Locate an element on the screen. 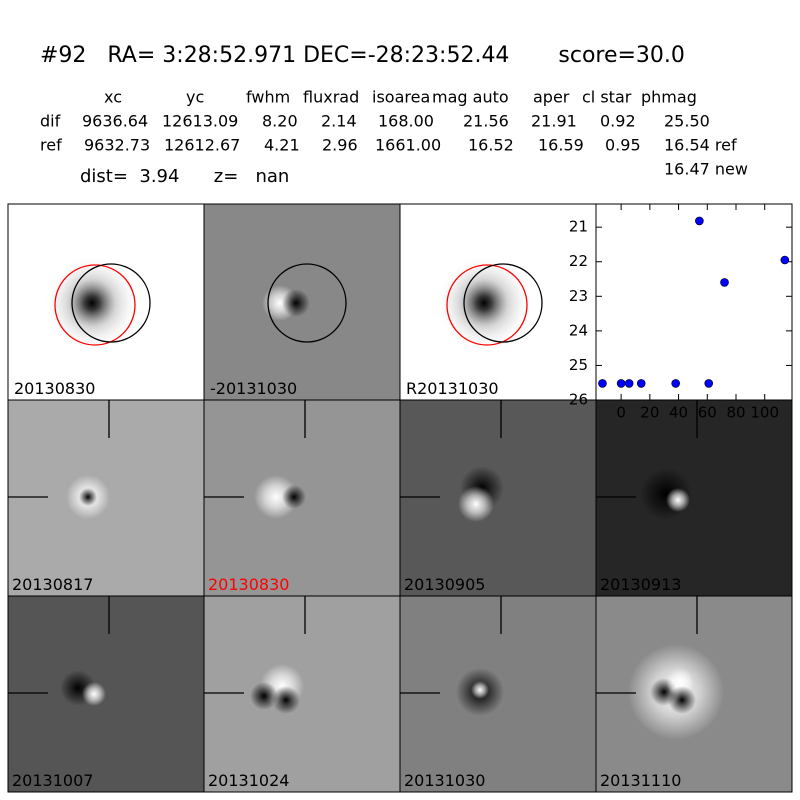 The height and width of the screenshot is (800, 800). y-tick-label: 25 is located at coordinates (578, 365).